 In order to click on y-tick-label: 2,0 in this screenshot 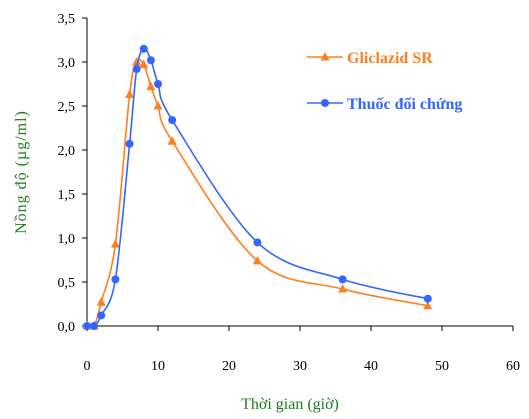, I will do `click(67, 151)`.